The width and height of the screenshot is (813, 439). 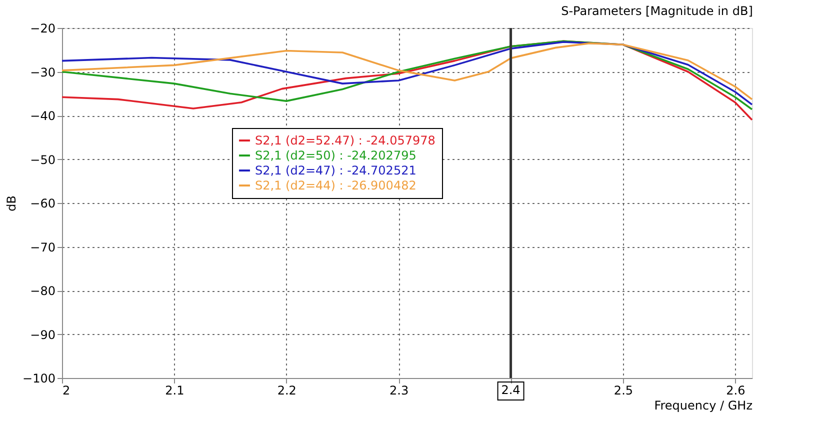 I want to click on x-tick-label: 2.2, so click(x=286, y=391).